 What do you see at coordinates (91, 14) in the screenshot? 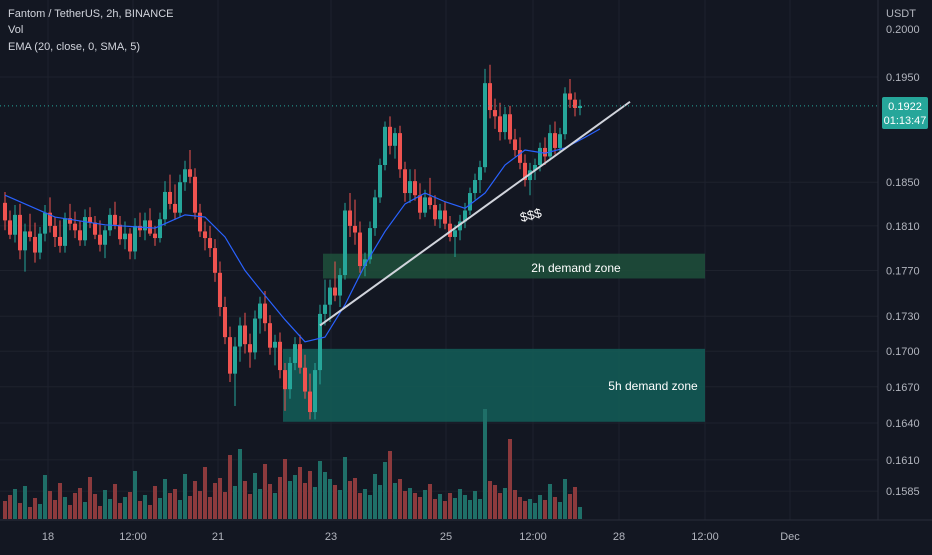
I see `symbol-title: Fantom / TetherUS, 2h, BINANCE` at bounding box center [91, 14].